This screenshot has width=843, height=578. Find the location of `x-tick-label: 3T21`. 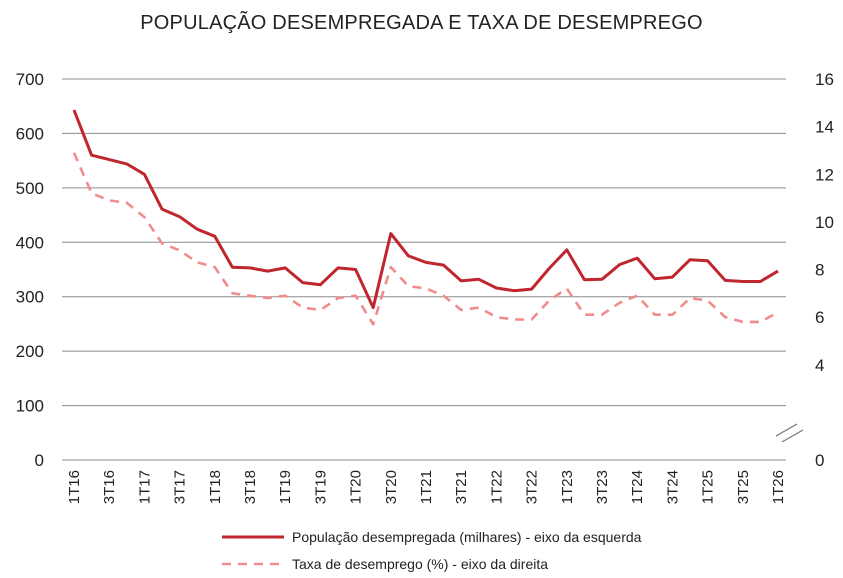

x-tick-label: 3T21 is located at coordinates (461, 487).